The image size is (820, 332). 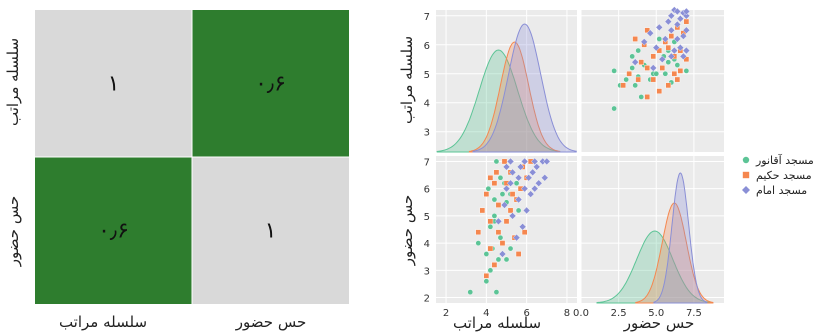 I want to click on legend-label: مسجد حکیم, so click(x=784, y=175).